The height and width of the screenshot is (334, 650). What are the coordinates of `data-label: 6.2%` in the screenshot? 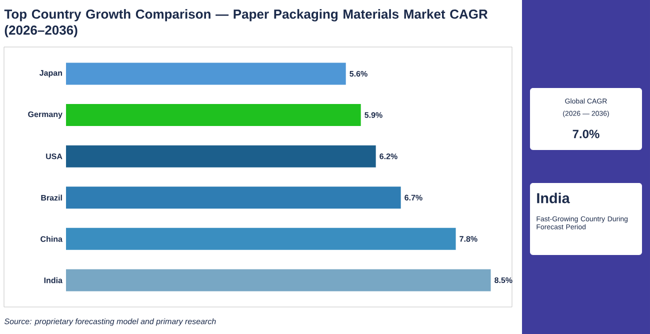 It's located at (389, 157).